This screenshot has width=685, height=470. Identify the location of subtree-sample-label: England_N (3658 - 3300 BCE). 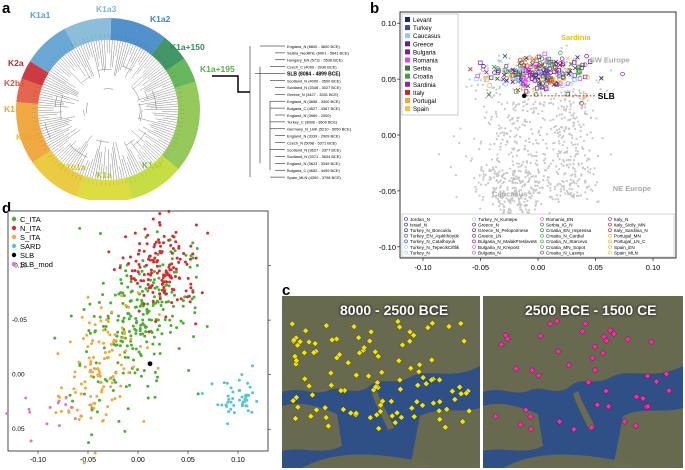
(313, 101).